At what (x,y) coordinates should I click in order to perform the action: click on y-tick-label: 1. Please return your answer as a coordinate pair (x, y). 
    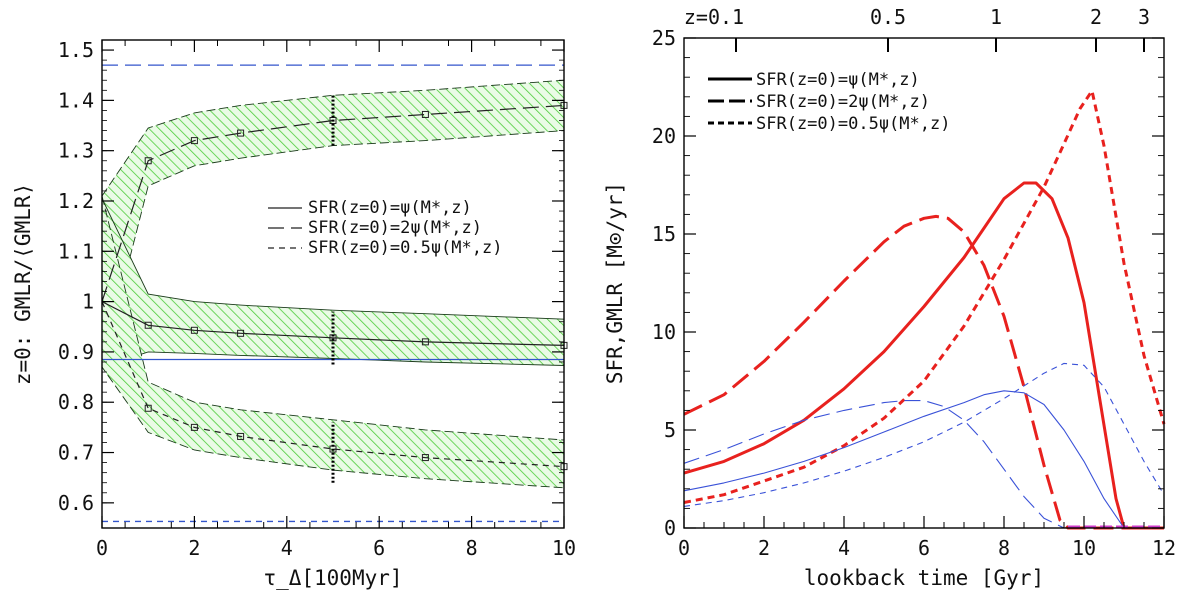
    Looking at the image, I should click on (88, 302).